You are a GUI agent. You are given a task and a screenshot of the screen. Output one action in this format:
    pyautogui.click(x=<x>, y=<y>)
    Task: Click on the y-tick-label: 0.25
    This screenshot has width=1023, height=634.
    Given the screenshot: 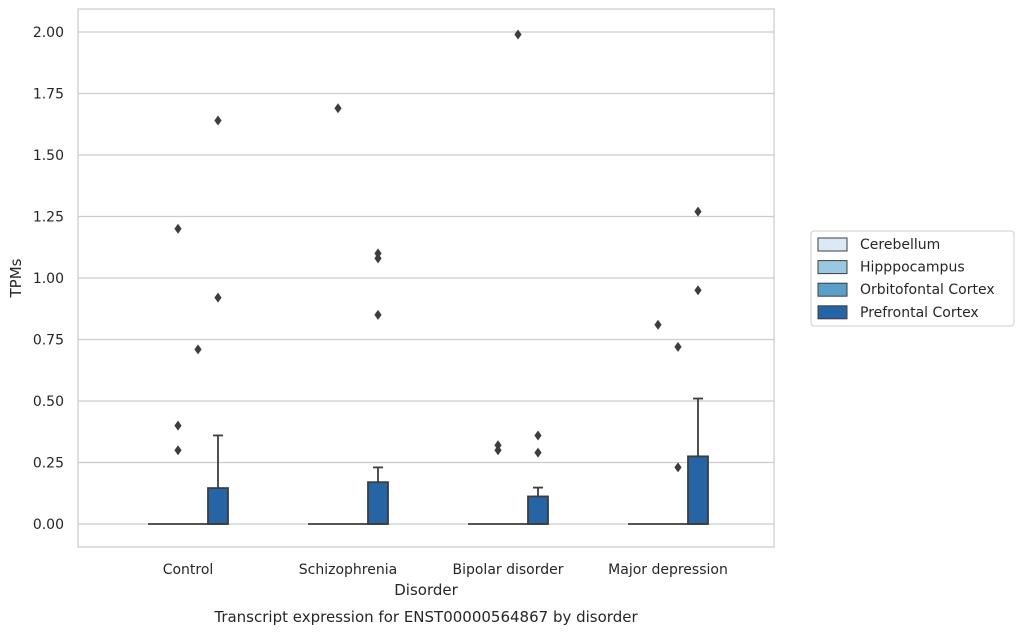 What is the action you would take?
    pyautogui.click(x=48, y=464)
    